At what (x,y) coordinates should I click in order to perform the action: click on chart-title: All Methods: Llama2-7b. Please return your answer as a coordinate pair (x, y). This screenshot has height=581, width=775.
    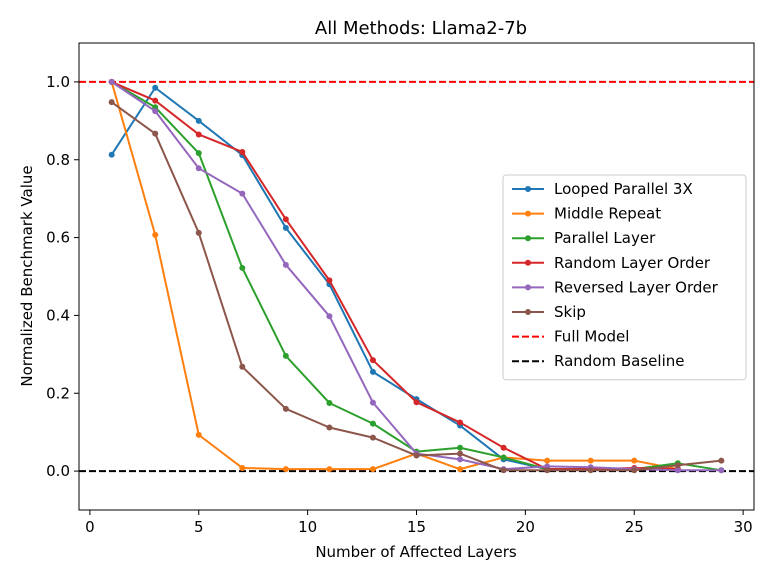
    Looking at the image, I should click on (421, 28).